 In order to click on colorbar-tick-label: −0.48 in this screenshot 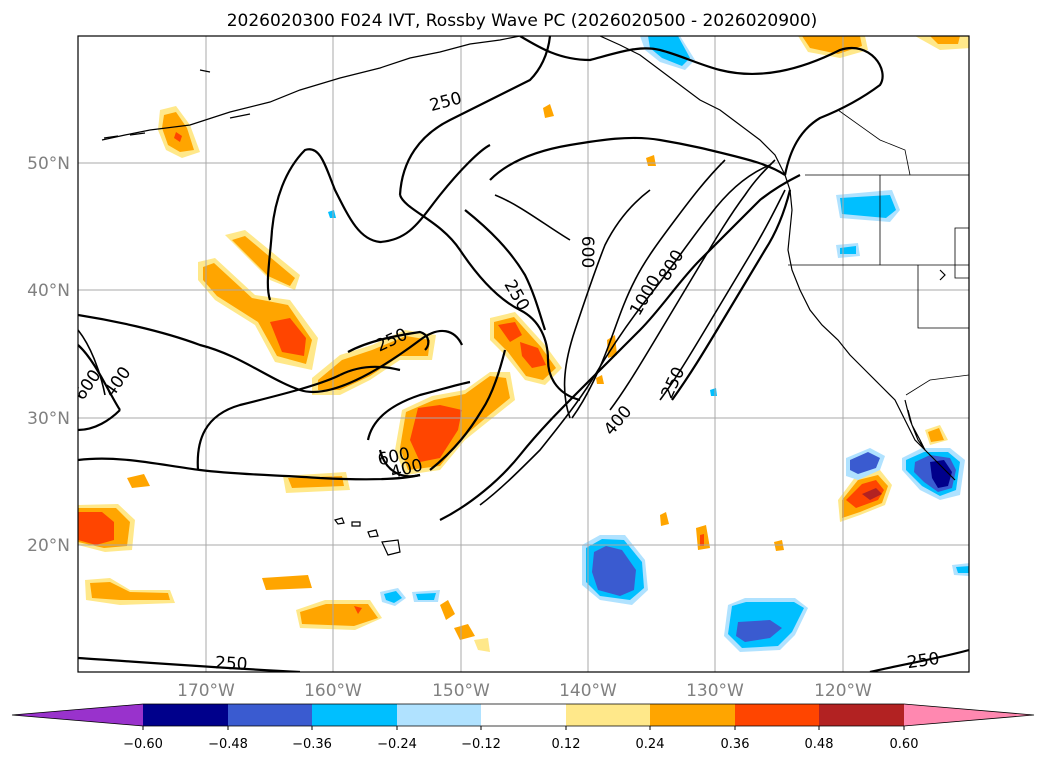, I will do `click(228, 744)`.